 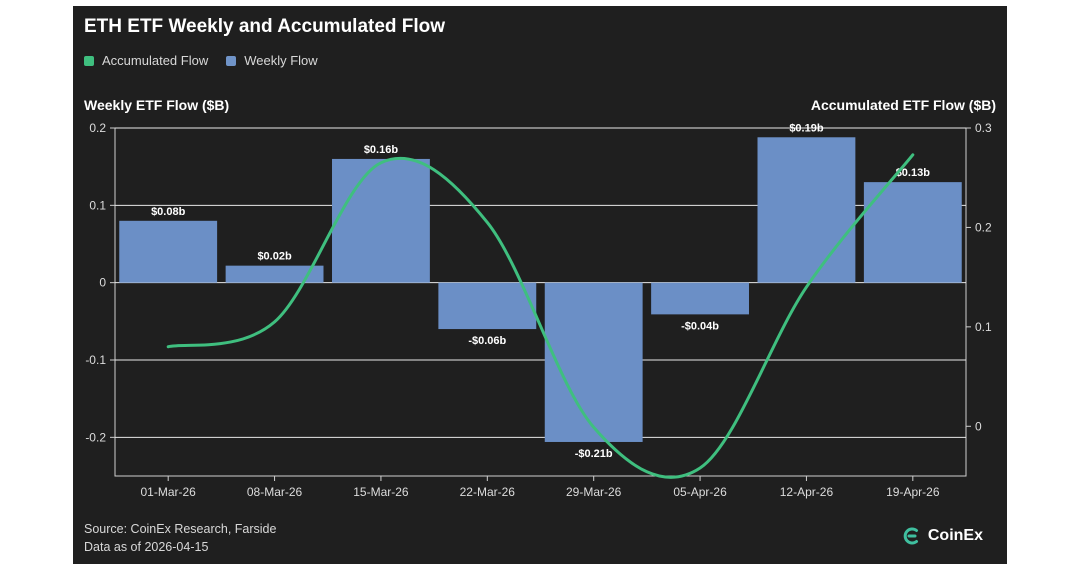 What do you see at coordinates (95, 437) in the screenshot?
I see `y-tick-label: -0.2` at bounding box center [95, 437].